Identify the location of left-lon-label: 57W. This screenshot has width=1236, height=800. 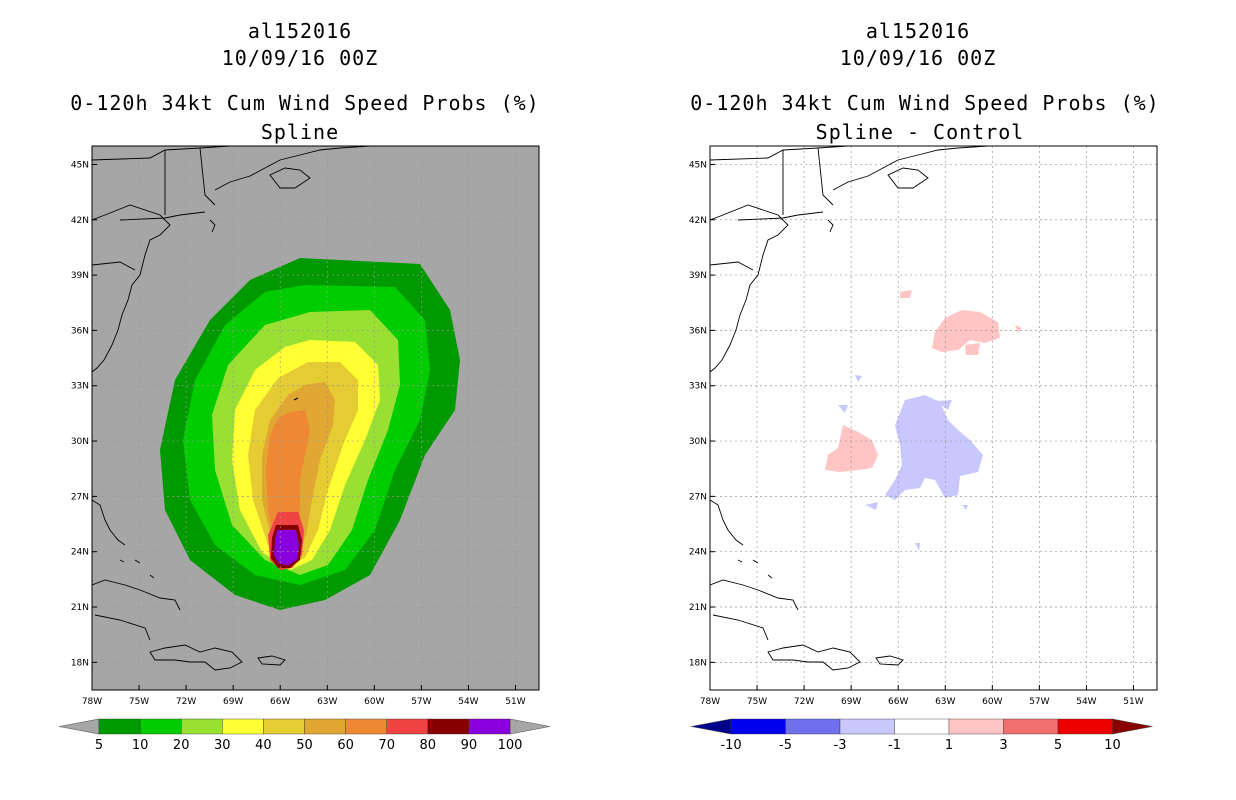
(421, 702).